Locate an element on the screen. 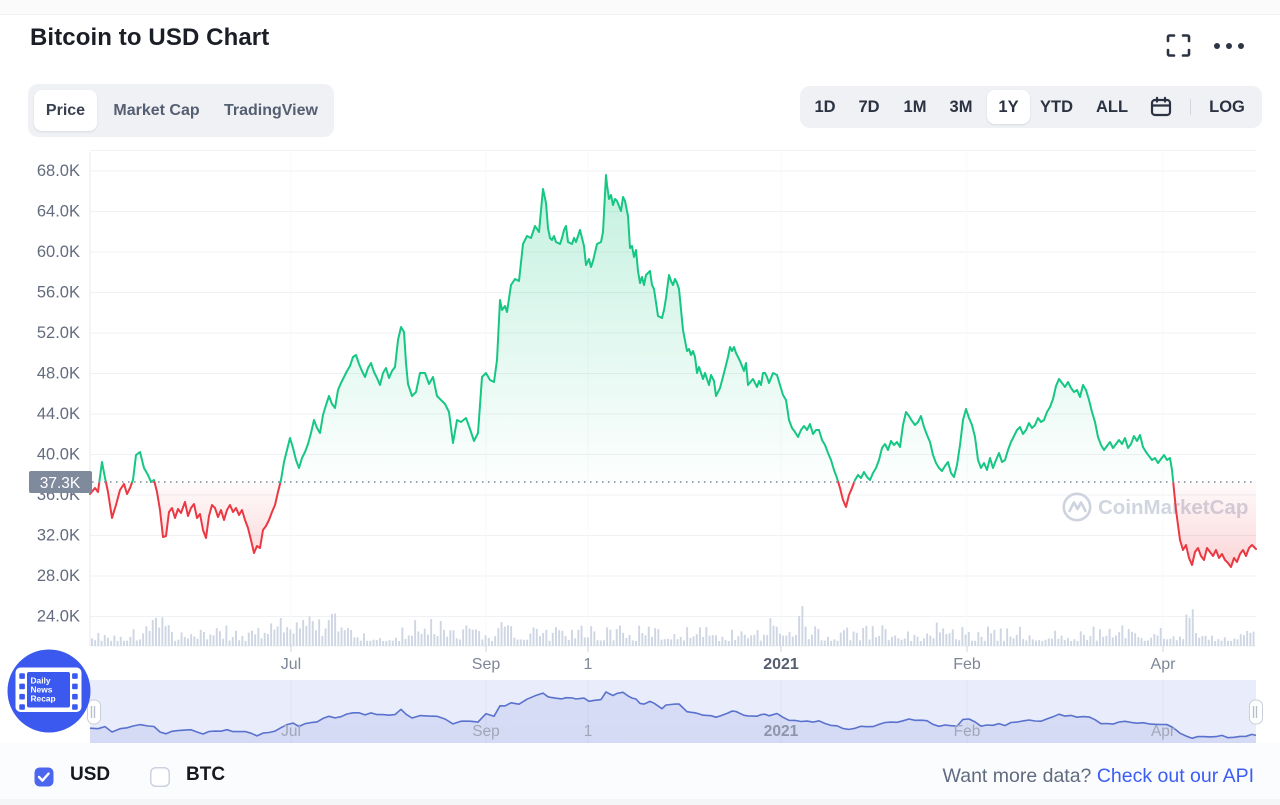 The height and width of the screenshot is (805, 1280). svg-text: 28.0K is located at coordinates (58, 576).